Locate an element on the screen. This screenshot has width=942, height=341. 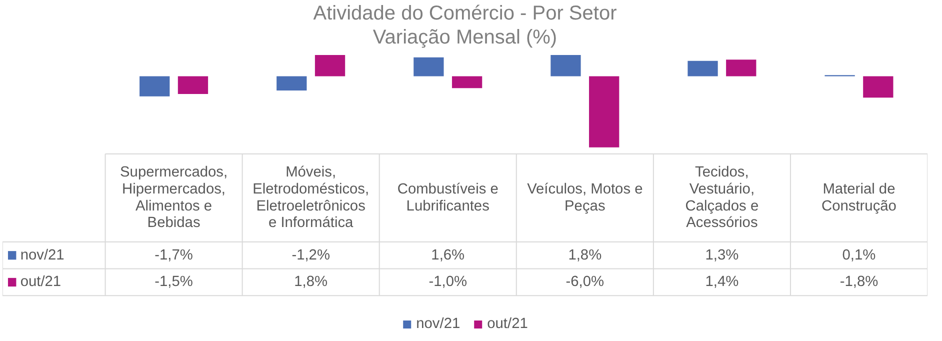
chart-subtitle: Variação Mensal (%) is located at coordinates (465, 37).